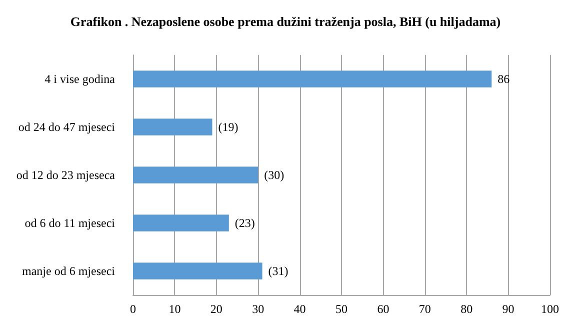 The height and width of the screenshot is (331, 571). What do you see at coordinates (69, 271) in the screenshot?
I see `y-tick-label: manje od 6 mjeseci` at bounding box center [69, 271].